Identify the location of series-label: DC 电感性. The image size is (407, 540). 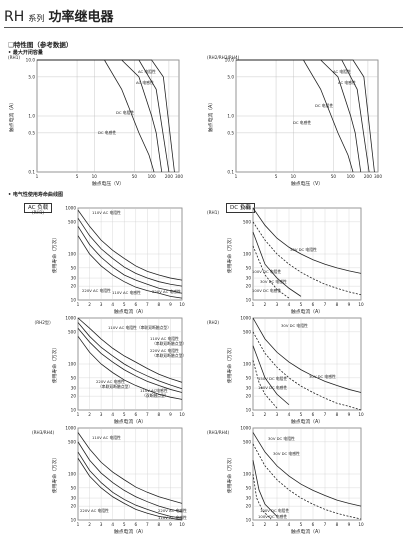
(302, 122).